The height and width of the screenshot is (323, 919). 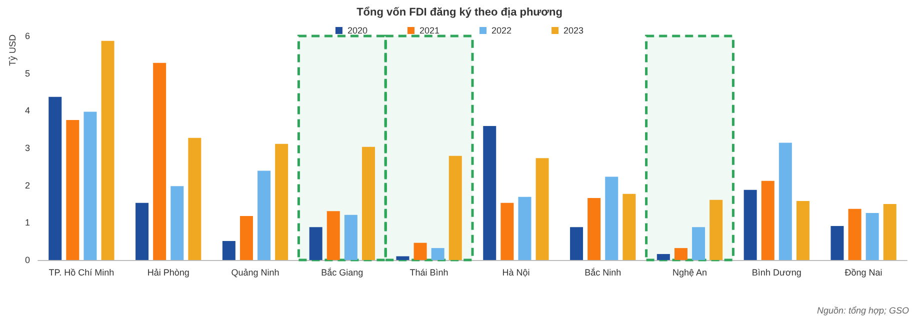 What do you see at coordinates (27, 260) in the screenshot?
I see `y-tick-label: 0` at bounding box center [27, 260].